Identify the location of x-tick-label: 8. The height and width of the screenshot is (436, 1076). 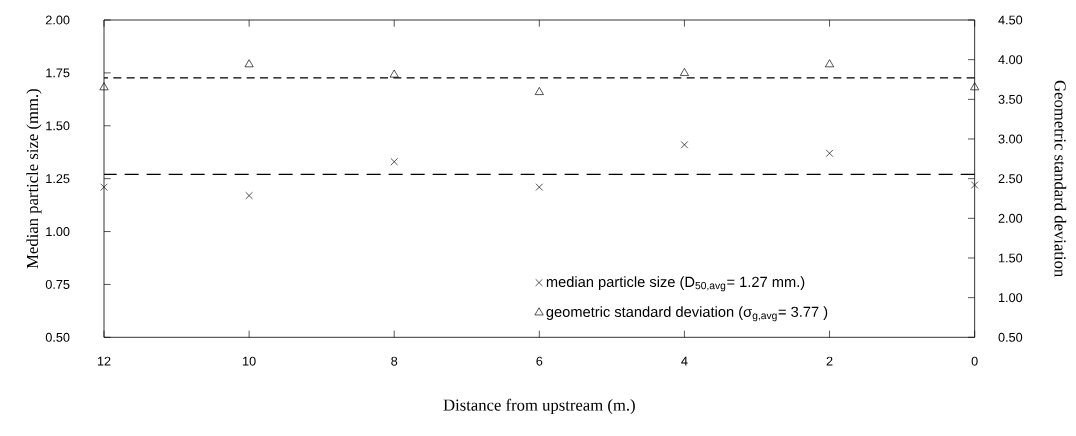
(394, 361).